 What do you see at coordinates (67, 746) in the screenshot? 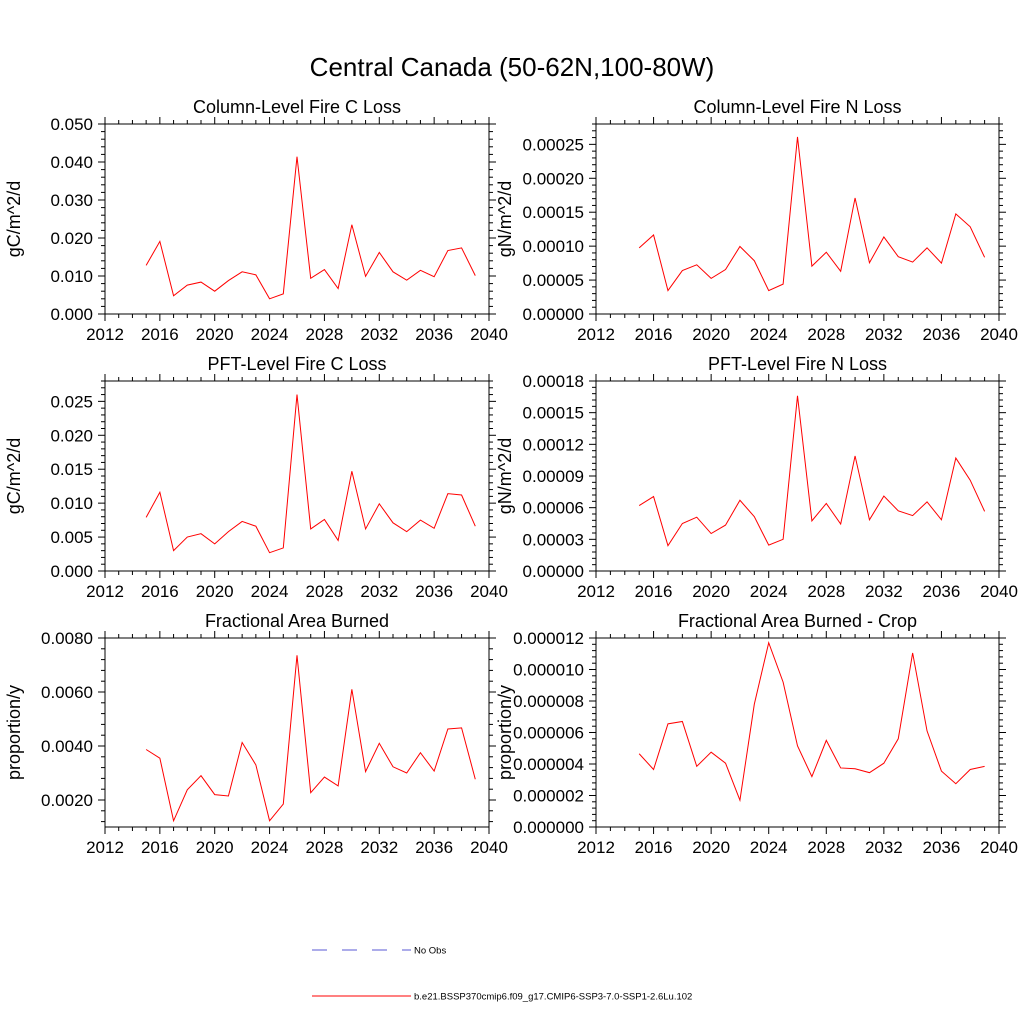
I see `y-tick-label: 0.0040` at bounding box center [67, 746].